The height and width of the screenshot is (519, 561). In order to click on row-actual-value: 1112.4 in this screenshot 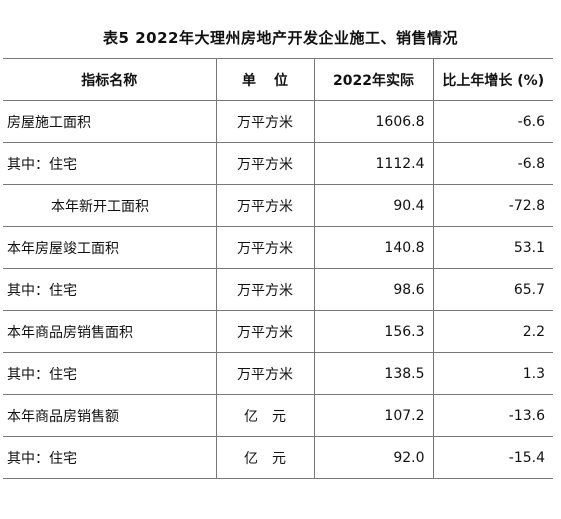, I will do `click(373, 163)`.